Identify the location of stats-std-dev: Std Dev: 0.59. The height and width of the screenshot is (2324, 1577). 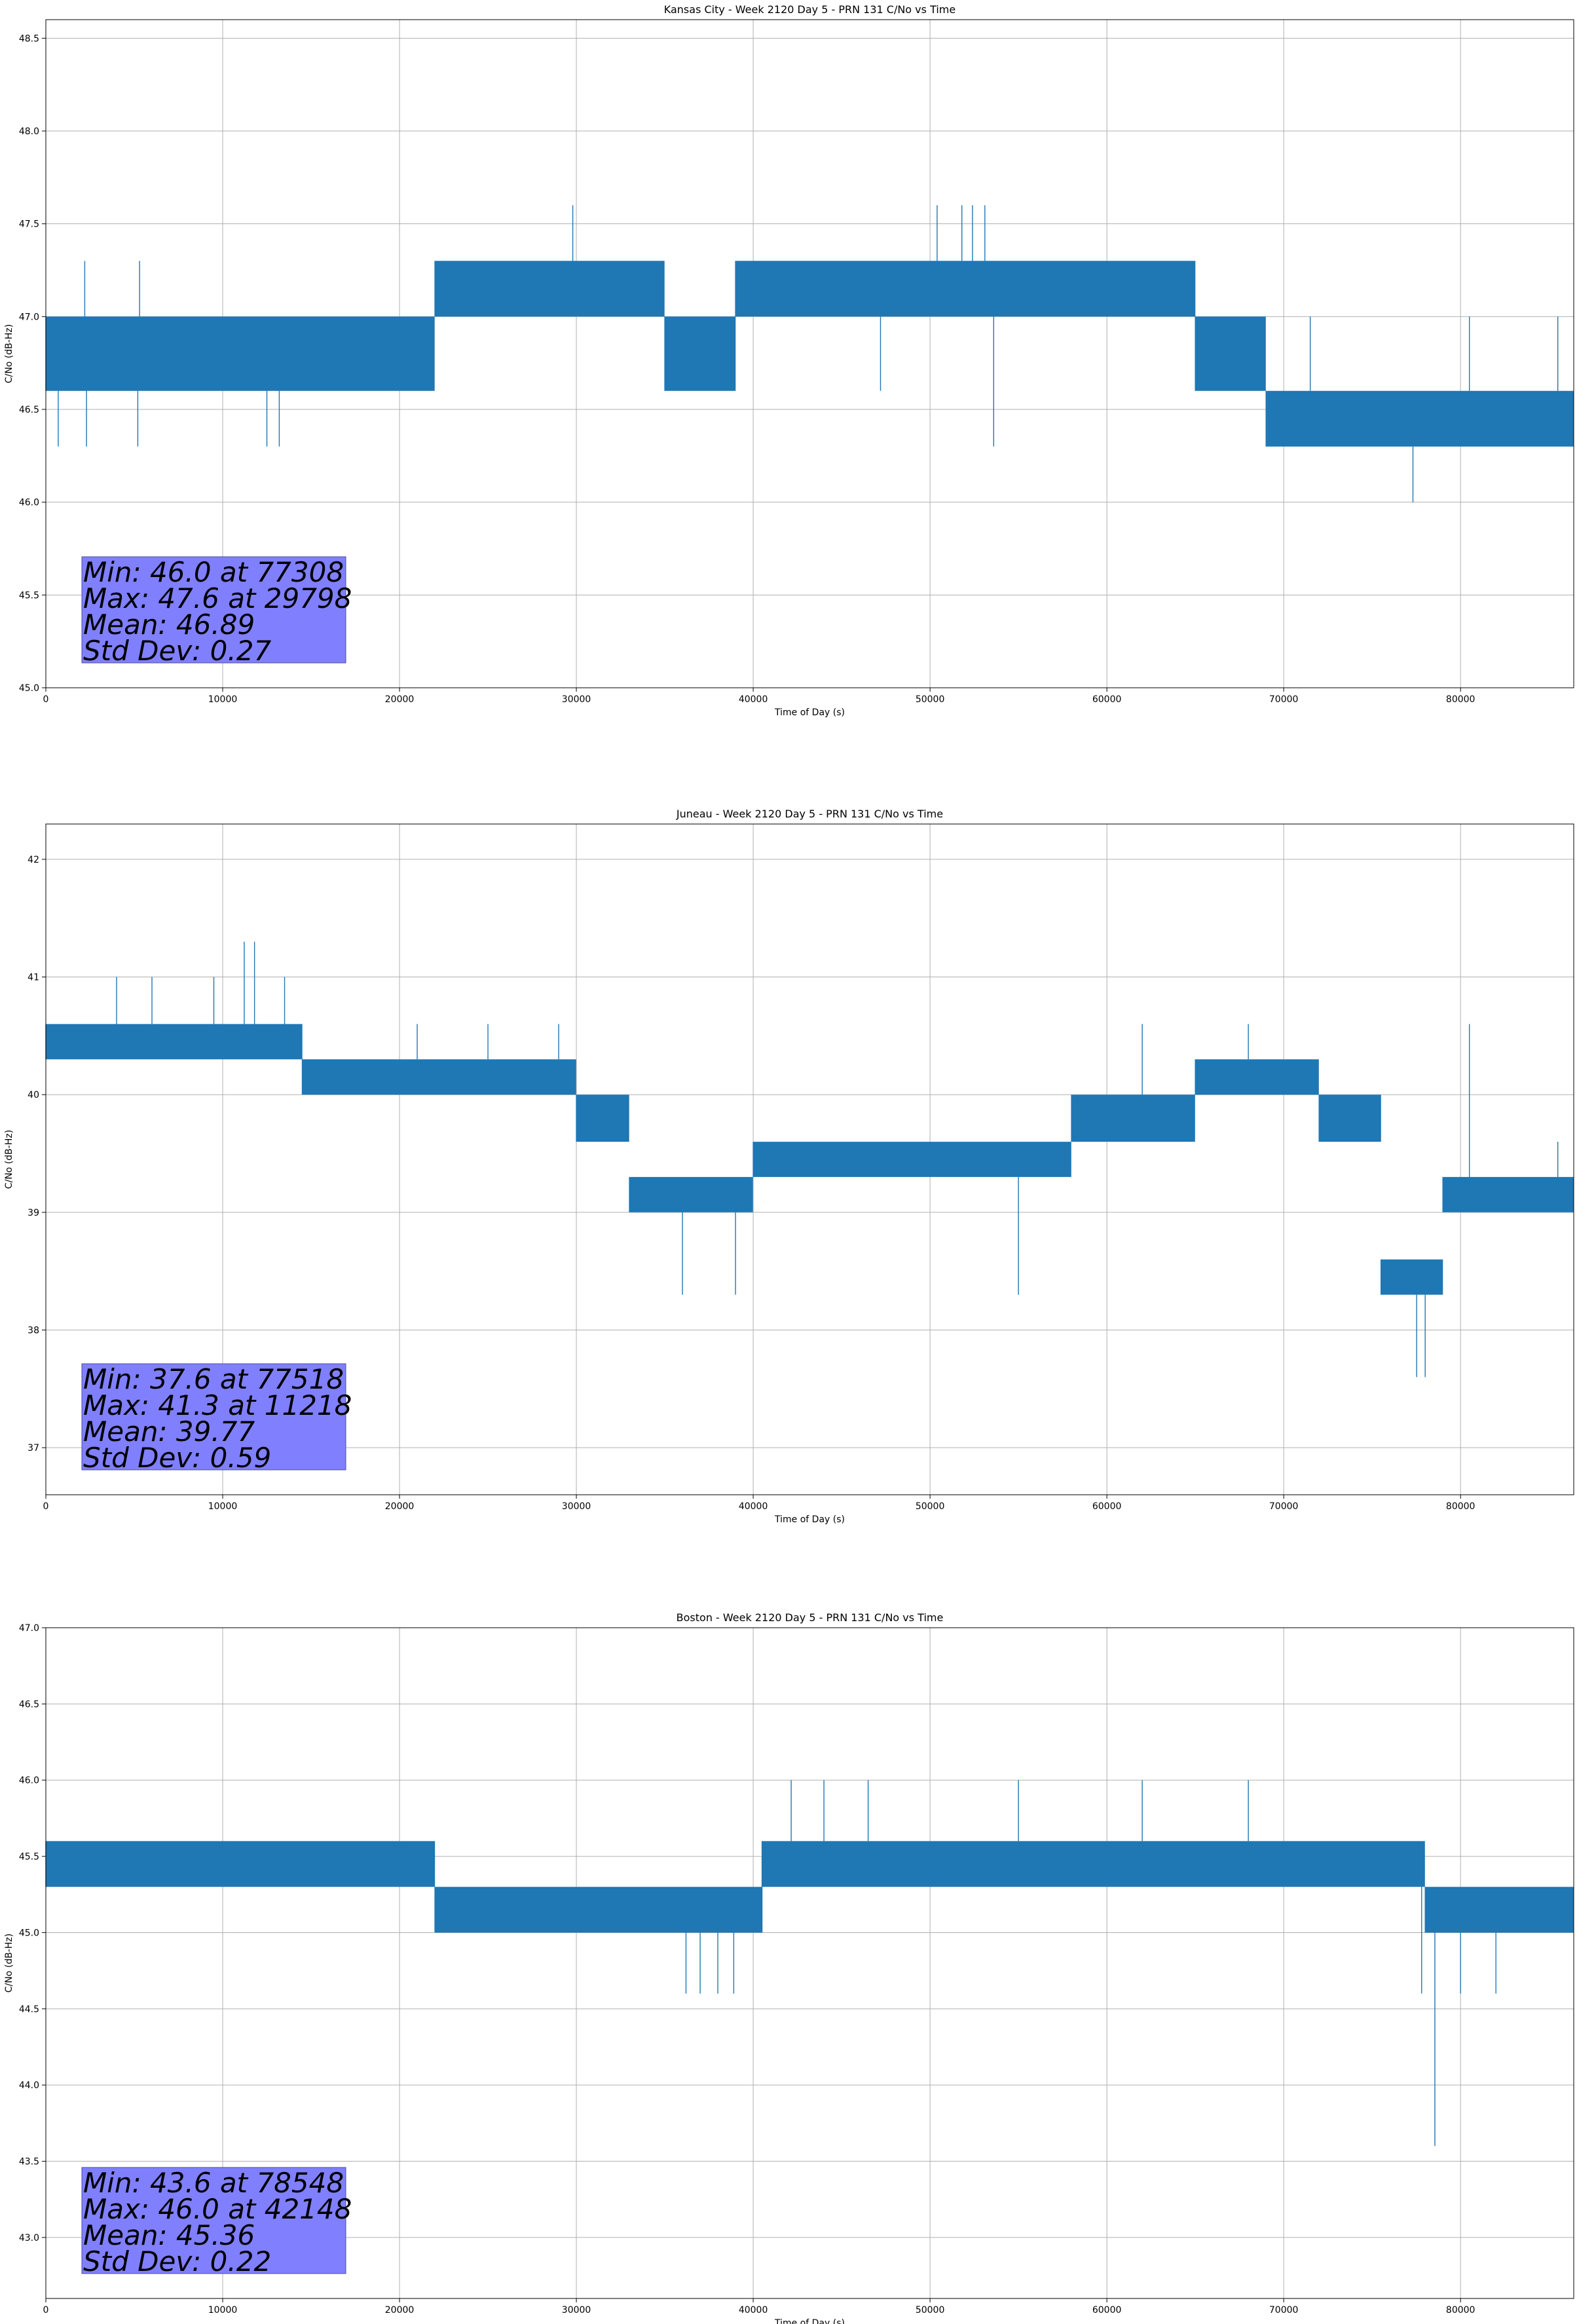
(177, 1458).